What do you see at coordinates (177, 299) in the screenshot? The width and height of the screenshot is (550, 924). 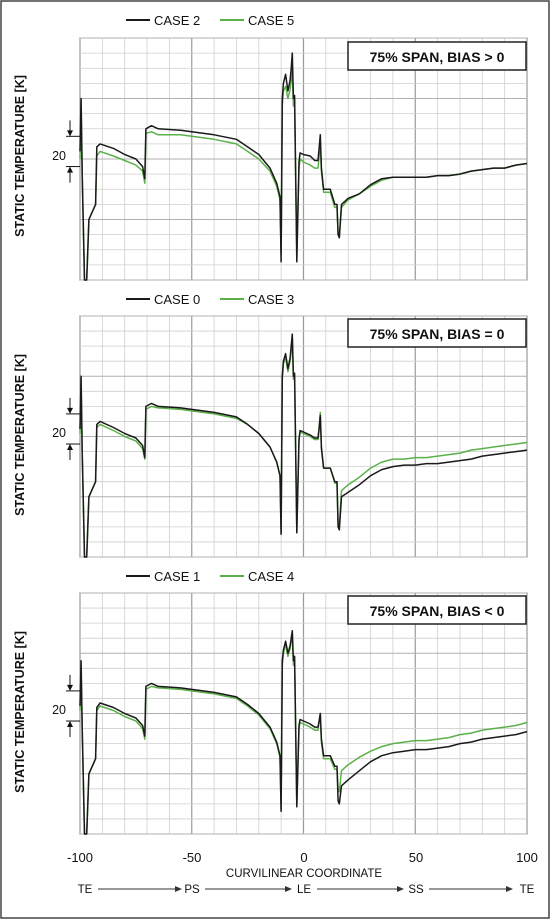 I see `legend-label-series-1: CASE 0` at bounding box center [177, 299].